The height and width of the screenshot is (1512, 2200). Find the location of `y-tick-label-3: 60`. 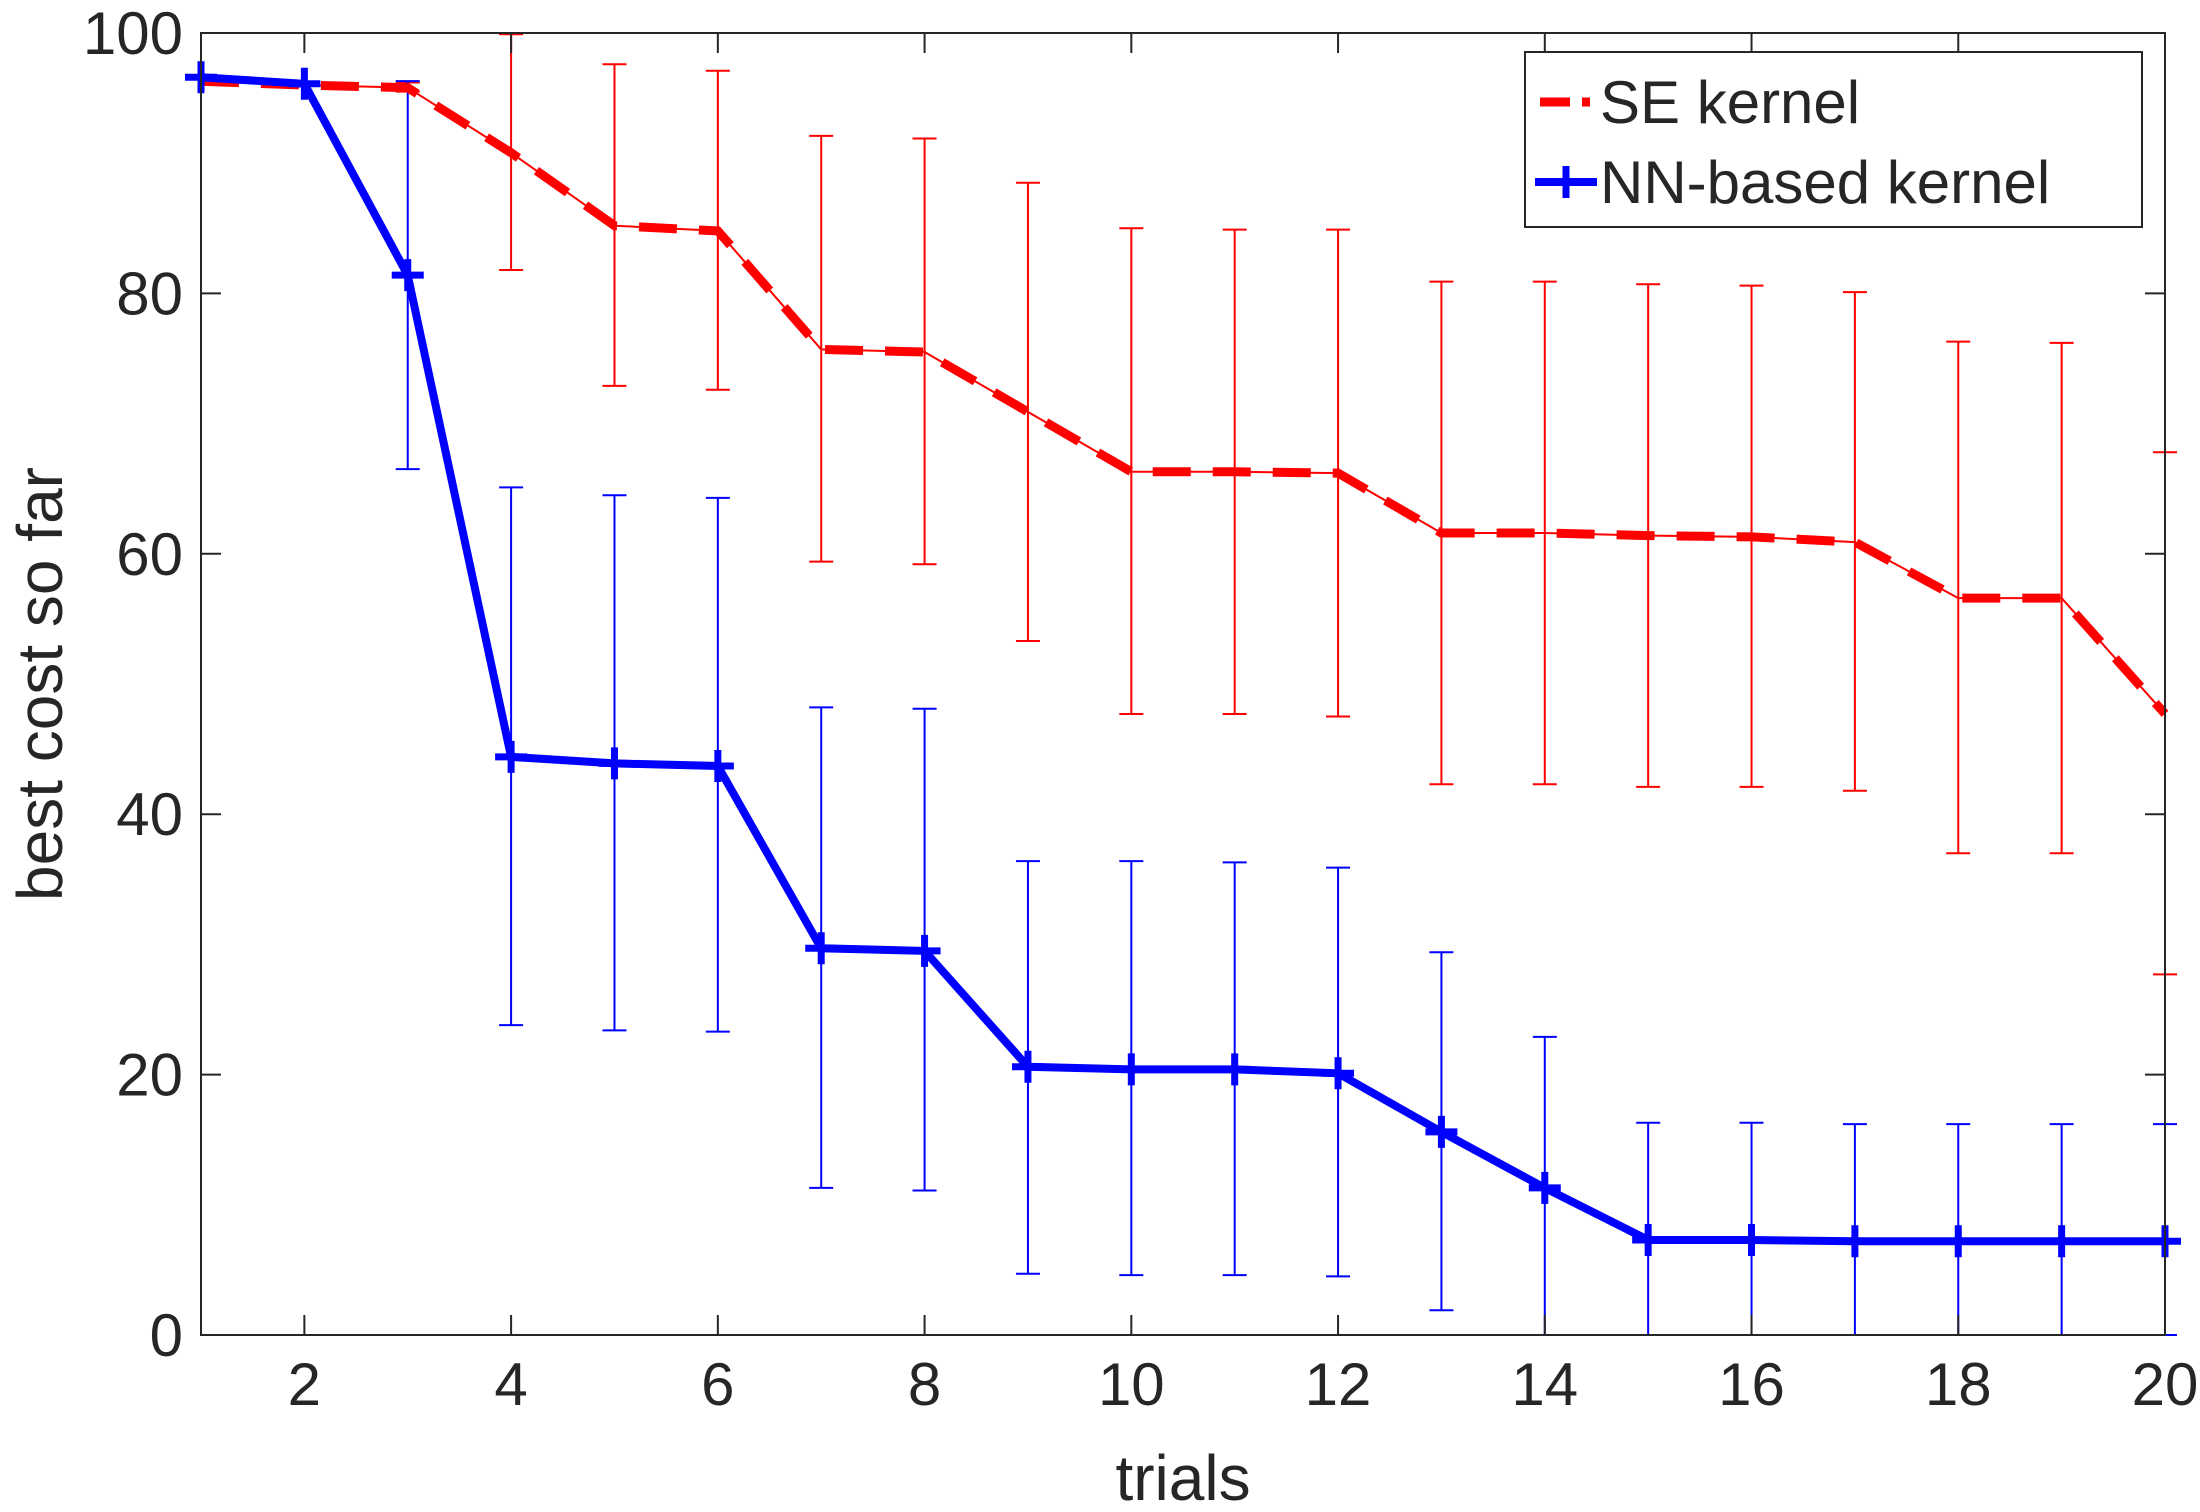

y-tick-label-3: 60 is located at coordinates (149, 554).